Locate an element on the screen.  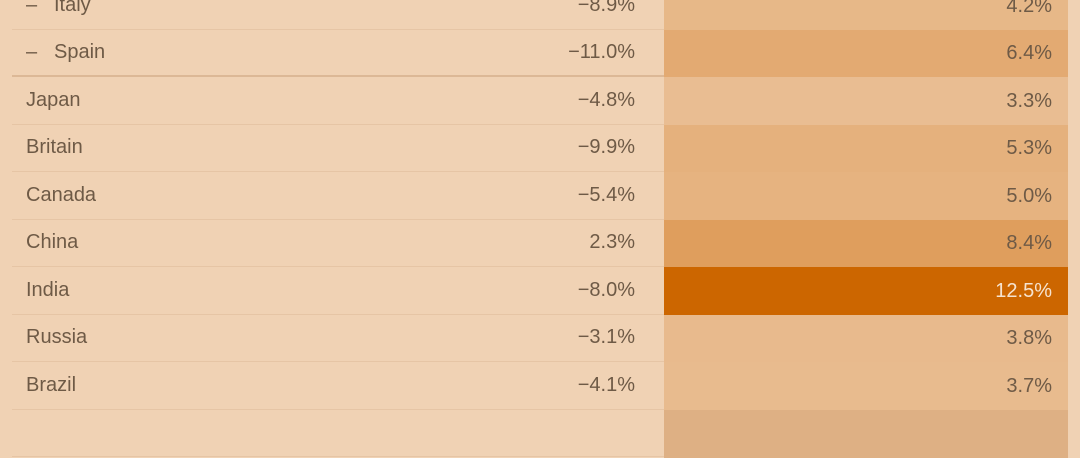
country-name: Japan is located at coordinates (53, 100).